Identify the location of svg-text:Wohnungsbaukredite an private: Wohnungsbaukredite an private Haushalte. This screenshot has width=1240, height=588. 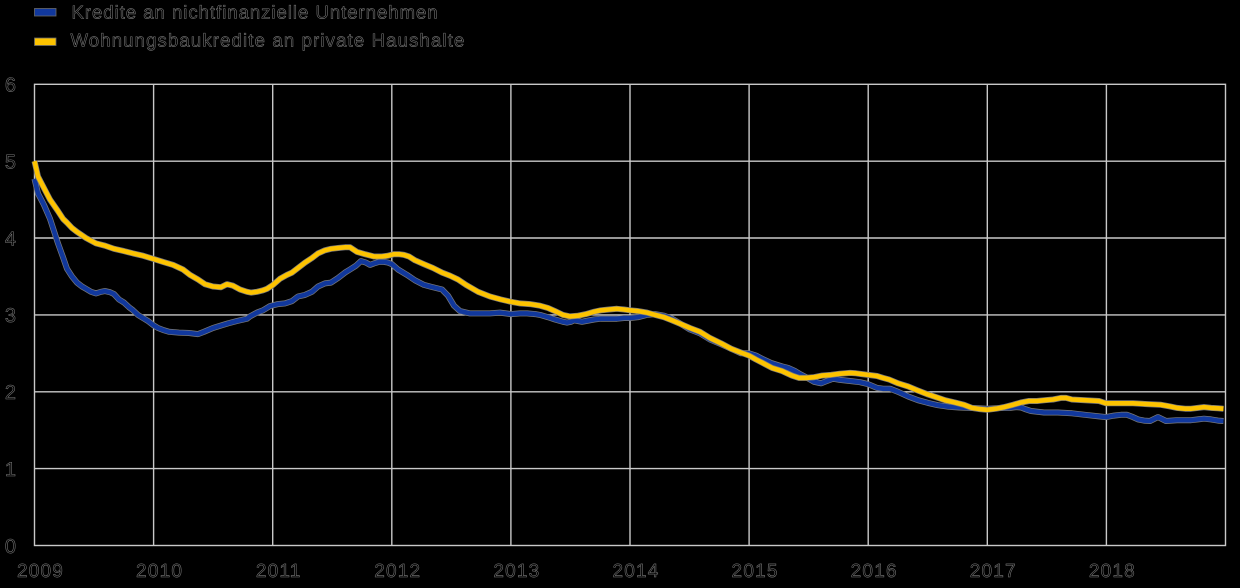
(268, 40).